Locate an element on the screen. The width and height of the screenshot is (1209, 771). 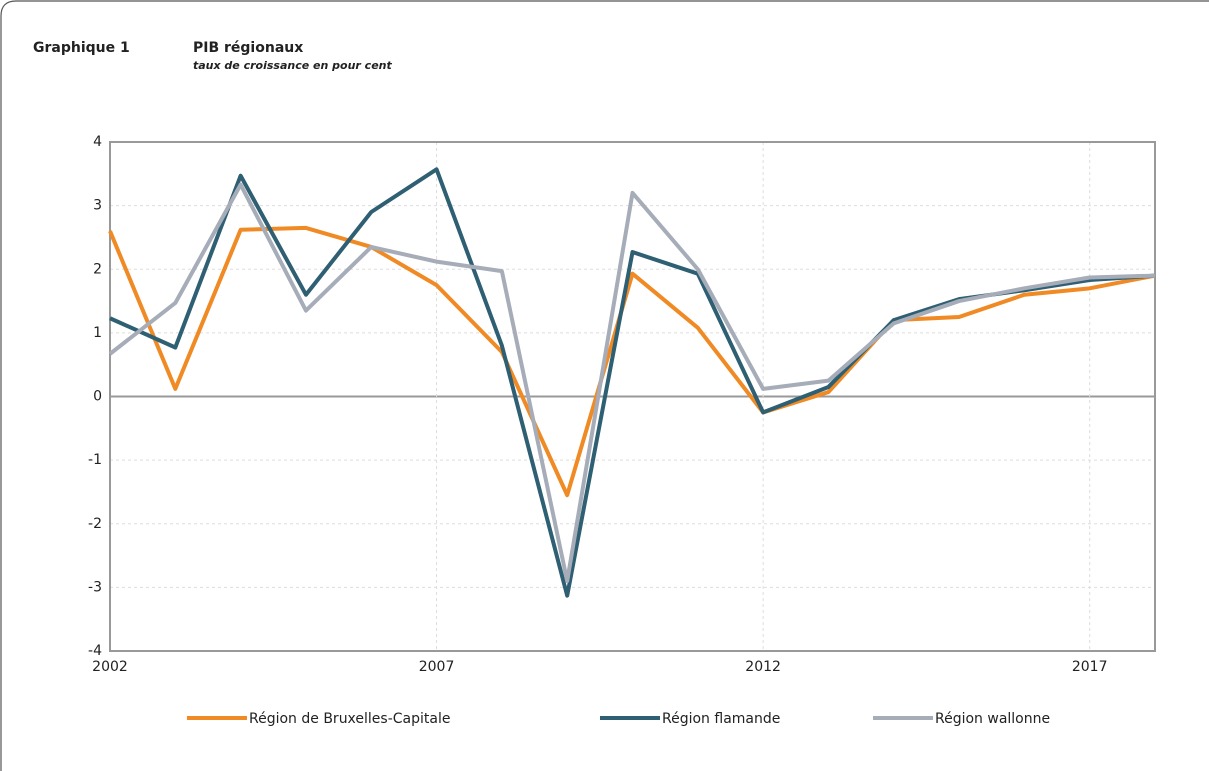
chart-title: PIB régionaux is located at coordinates (248, 48).